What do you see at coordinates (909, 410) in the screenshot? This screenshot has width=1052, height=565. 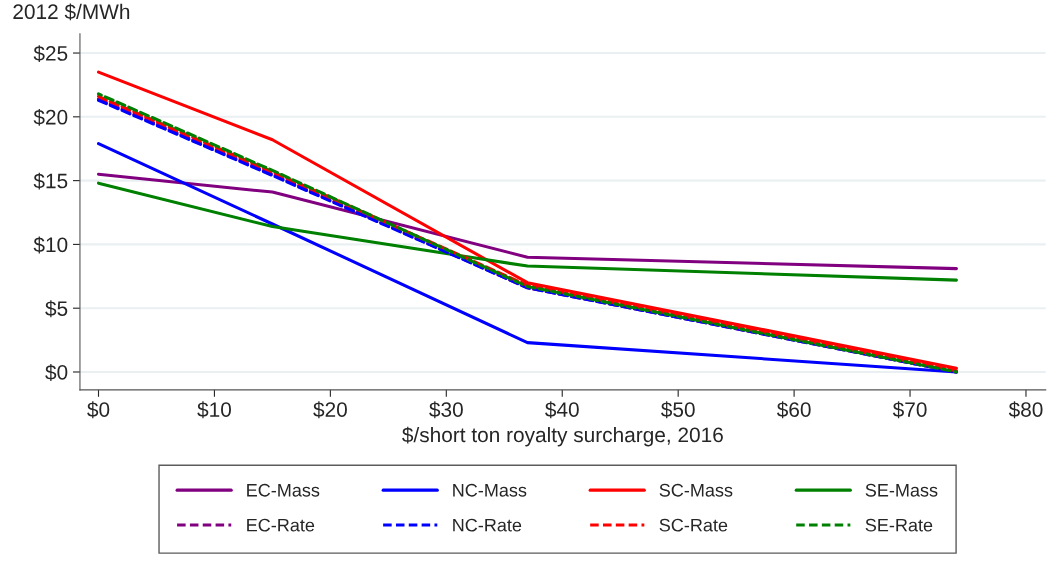 I see `x-tick-label: $70` at bounding box center [909, 410].